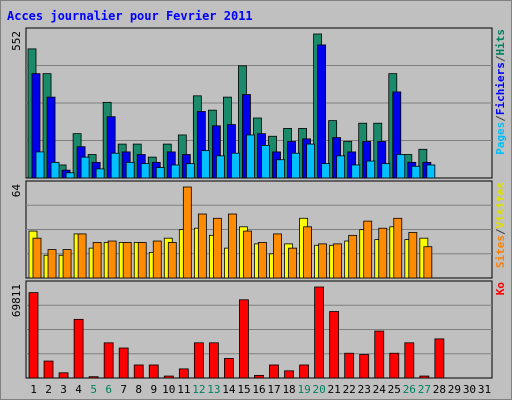 The width and height of the screenshot is (512, 400). I want to click on panel-visits-legend: Sites/Visites, so click(500, 225).